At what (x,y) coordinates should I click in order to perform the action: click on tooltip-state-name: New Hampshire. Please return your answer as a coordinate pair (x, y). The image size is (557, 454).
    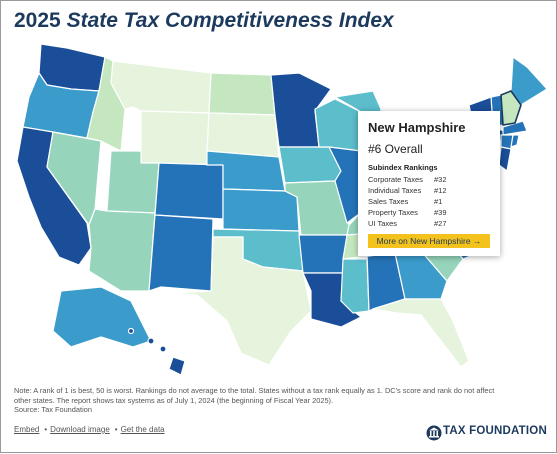
    Looking at the image, I should click on (417, 127).